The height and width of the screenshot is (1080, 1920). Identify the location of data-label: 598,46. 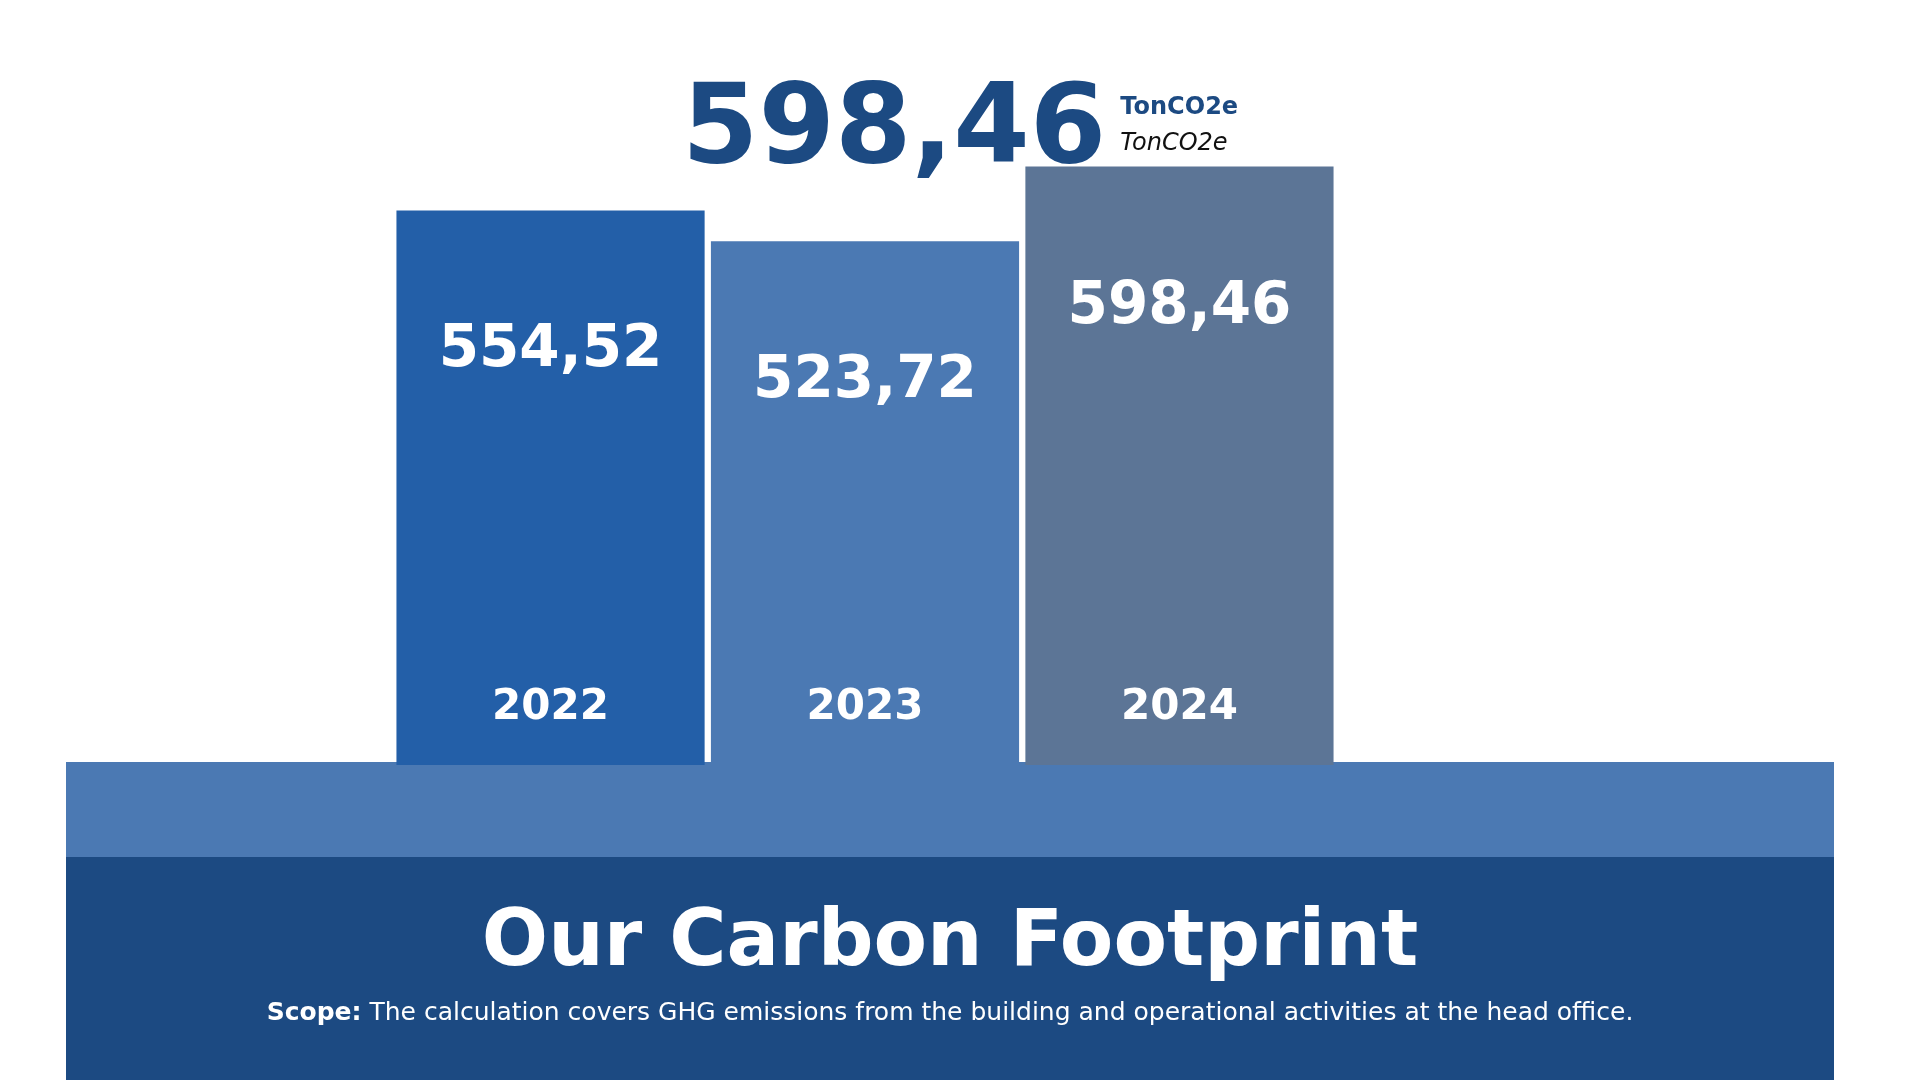
(1179, 302).